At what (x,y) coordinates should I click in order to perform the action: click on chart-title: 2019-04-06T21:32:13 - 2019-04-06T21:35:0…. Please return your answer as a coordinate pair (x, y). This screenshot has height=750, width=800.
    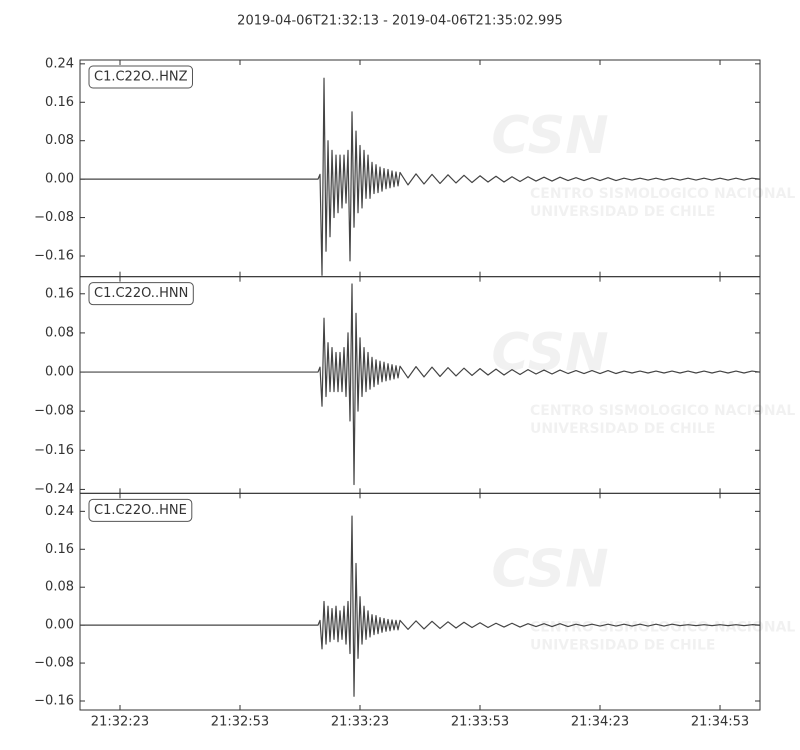
    Looking at the image, I should click on (400, 21).